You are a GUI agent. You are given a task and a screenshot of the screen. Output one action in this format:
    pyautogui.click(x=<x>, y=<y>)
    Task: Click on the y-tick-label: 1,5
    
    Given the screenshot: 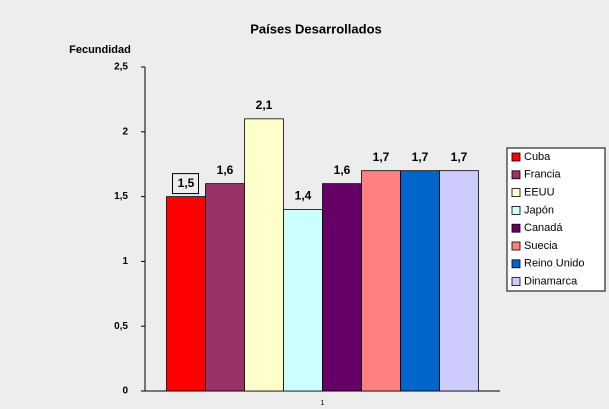 What is the action you would take?
    pyautogui.click(x=121, y=196)
    